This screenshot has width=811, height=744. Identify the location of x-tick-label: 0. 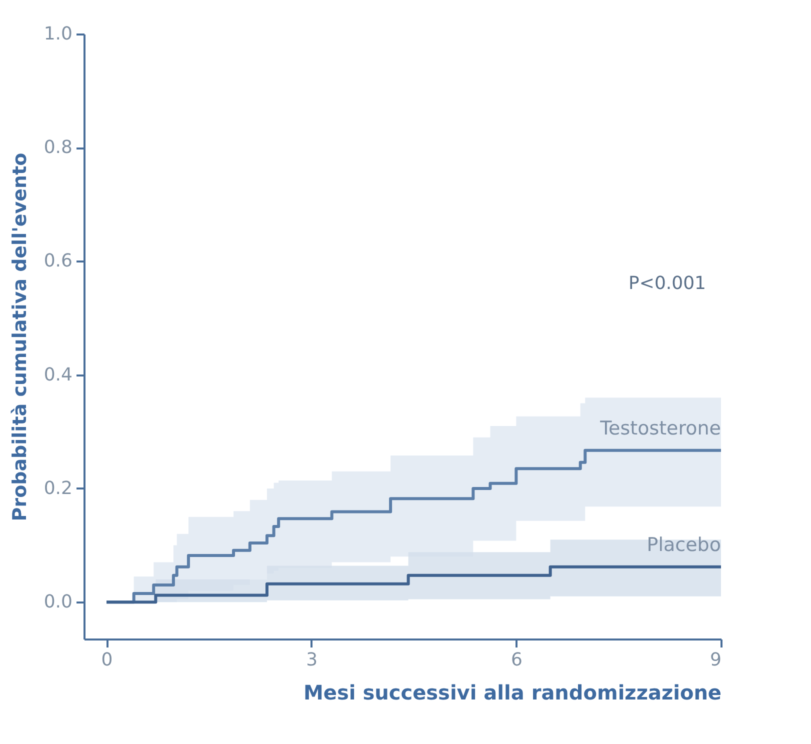
(107, 660).